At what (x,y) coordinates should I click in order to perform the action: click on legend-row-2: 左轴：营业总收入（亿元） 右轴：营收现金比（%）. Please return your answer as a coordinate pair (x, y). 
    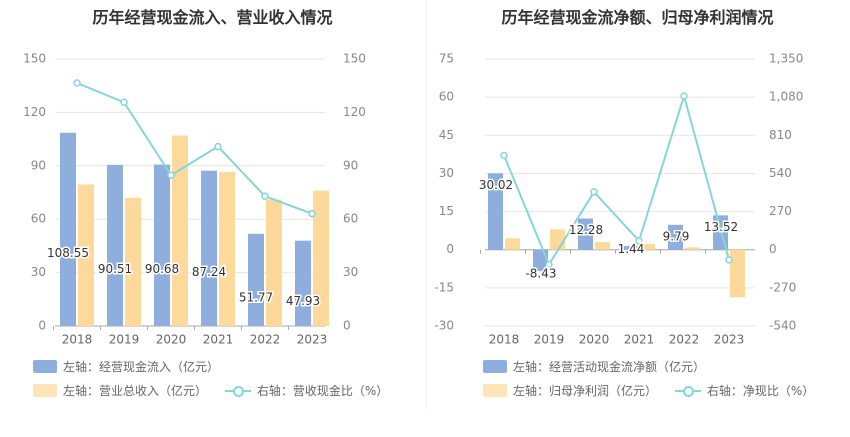
    Looking at the image, I should click on (217, 390).